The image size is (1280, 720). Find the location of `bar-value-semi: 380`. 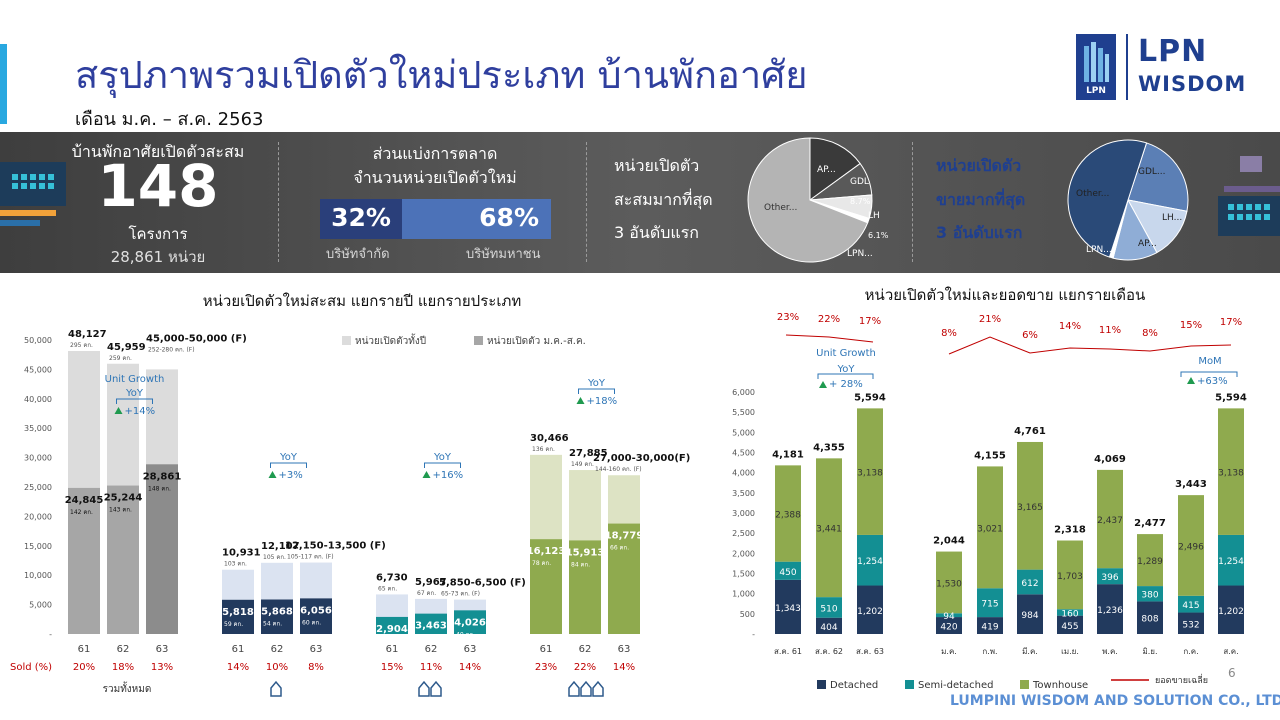

bar-value-semi: 380 is located at coordinates (1149, 596).